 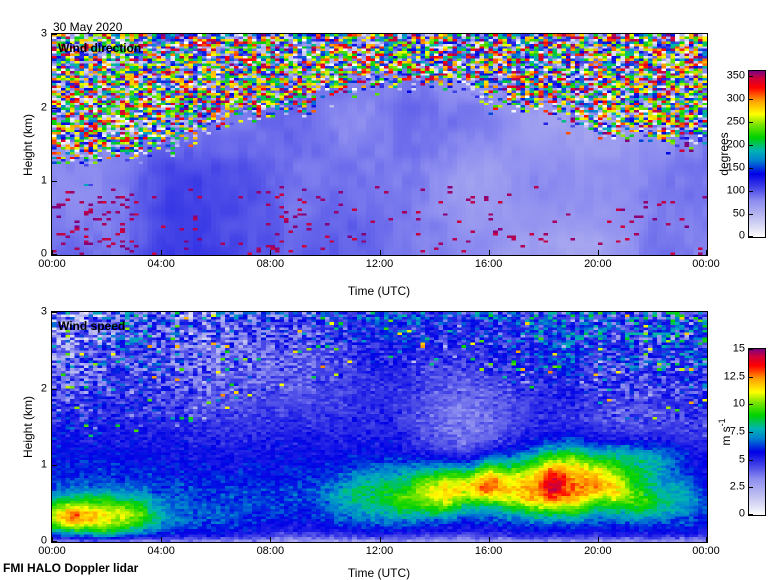 What do you see at coordinates (488, 264) in the screenshot?
I see `wind-direction-xticklabel: 16:00` at bounding box center [488, 264].